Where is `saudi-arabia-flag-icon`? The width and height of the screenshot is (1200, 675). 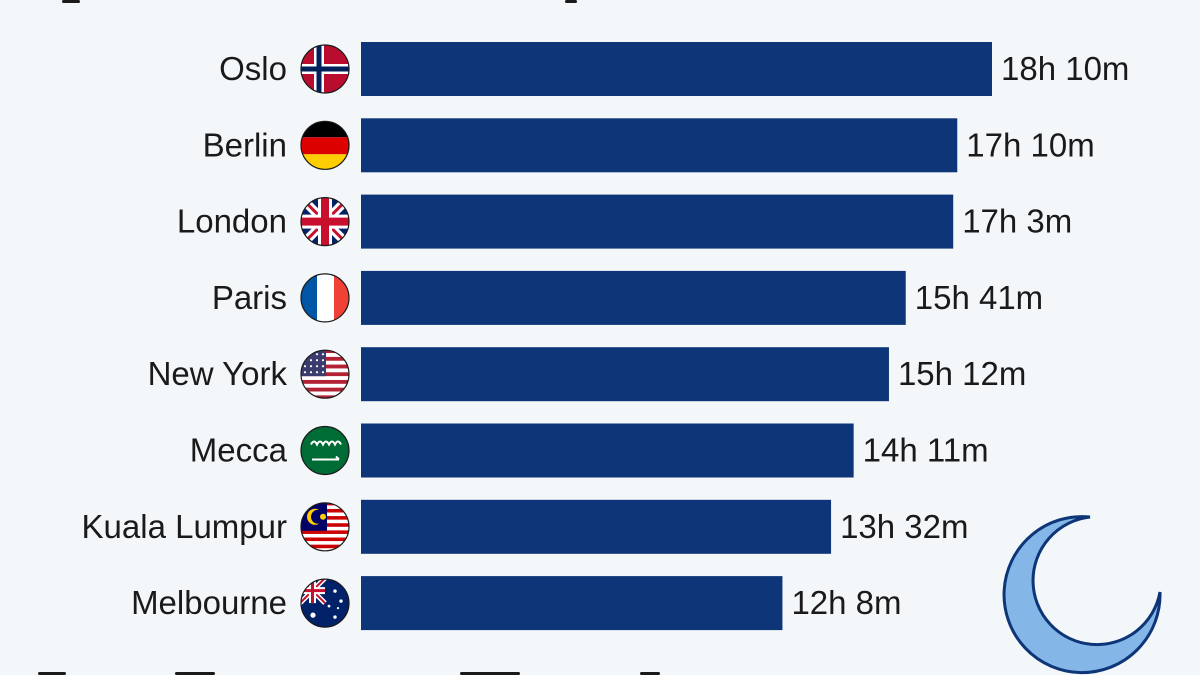
saudi-arabia-flag-icon is located at coordinates (325, 450).